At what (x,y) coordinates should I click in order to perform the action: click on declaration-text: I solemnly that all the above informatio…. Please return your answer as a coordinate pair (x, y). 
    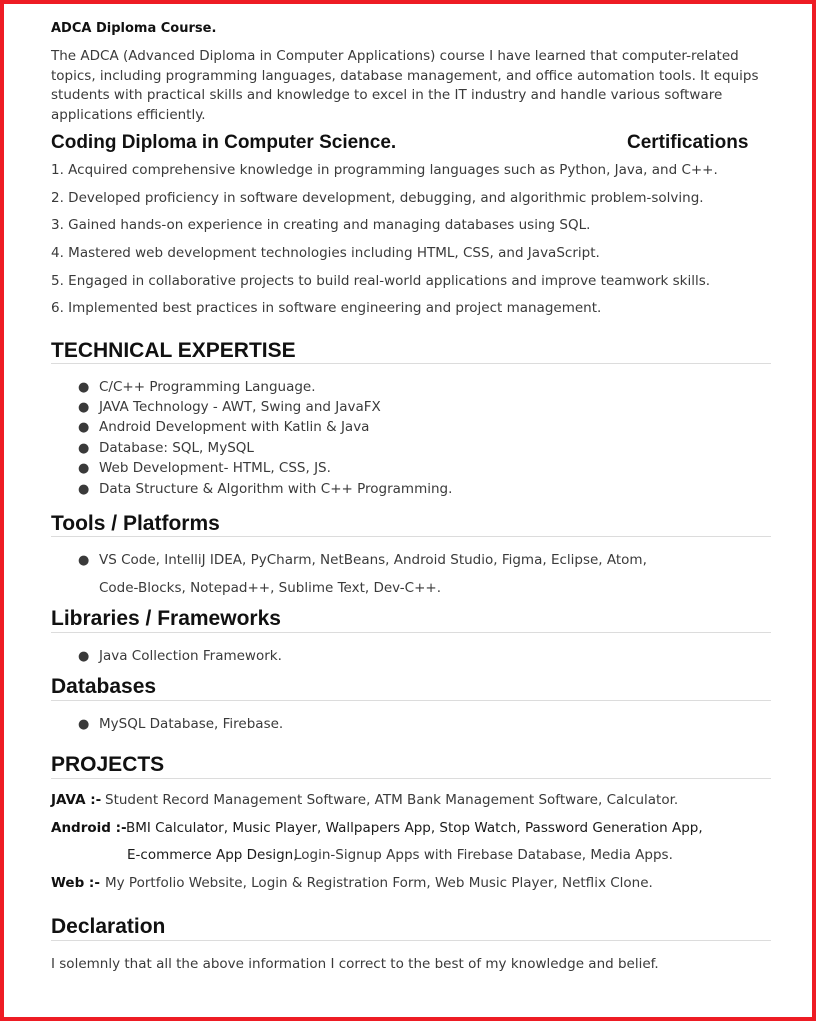
    Looking at the image, I should click on (355, 964).